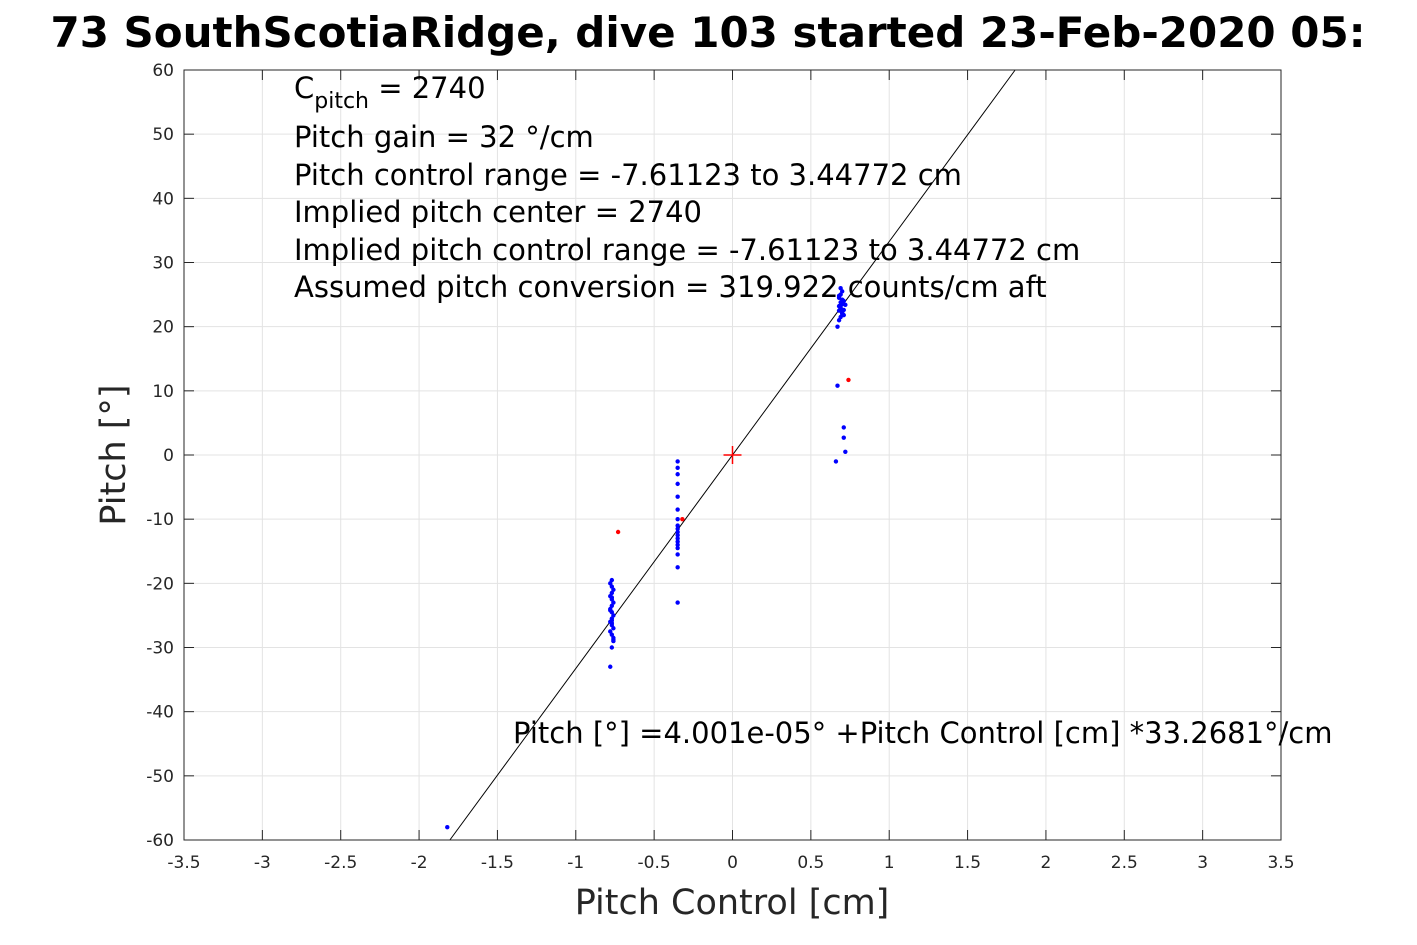 Image resolution: width=1417 pixels, height=945 pixels. I want to click on c-pitch-value: = 2740, so click(427, 88).